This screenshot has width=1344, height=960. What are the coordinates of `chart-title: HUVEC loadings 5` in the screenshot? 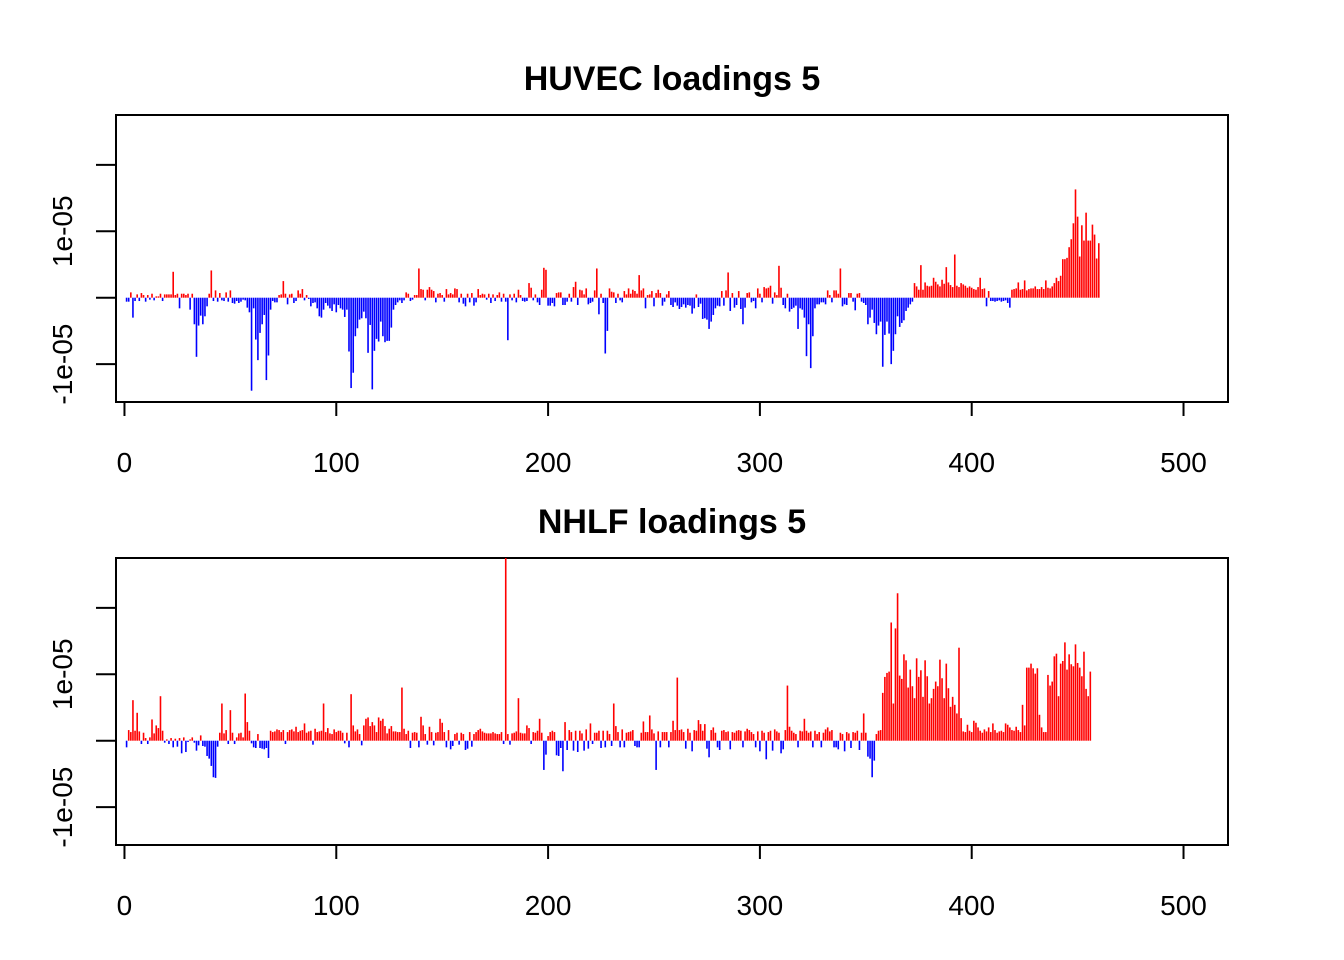 It's located at (672, 79).